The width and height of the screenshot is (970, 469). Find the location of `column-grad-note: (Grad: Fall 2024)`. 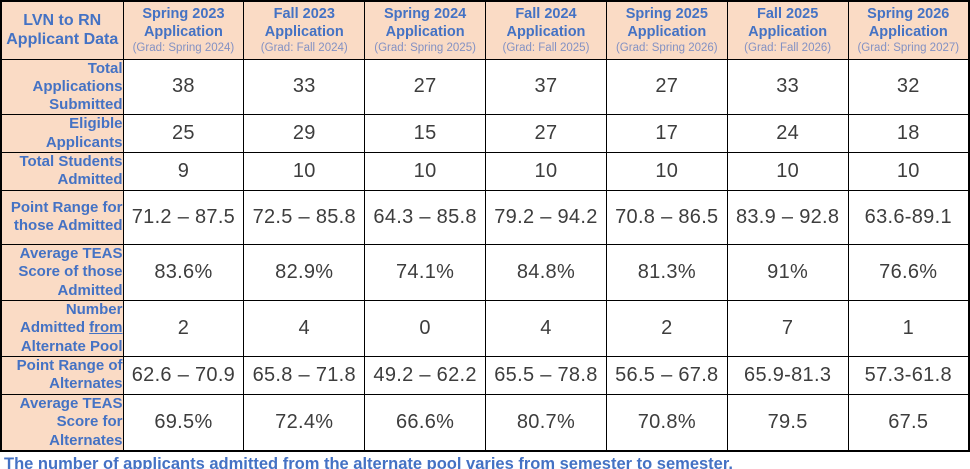

column-grad-note: (Grad: Fall 2024) is located at coordinates (304, 48).